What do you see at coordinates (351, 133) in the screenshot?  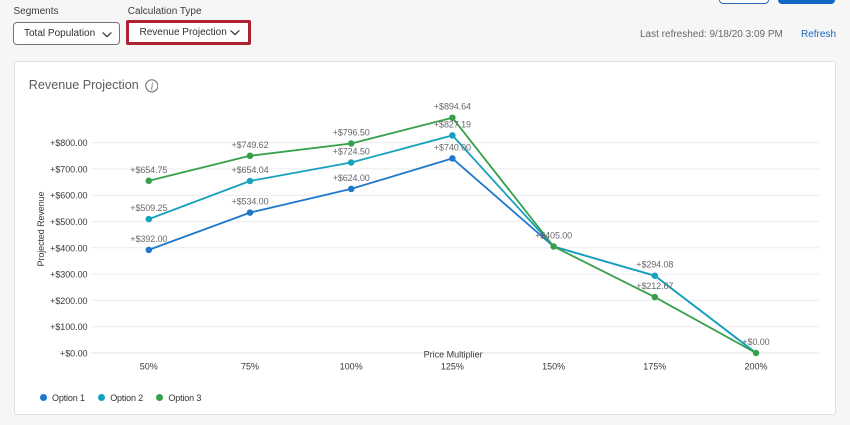 I see `svg-text: +$796.50` at bounding box center [351, 133].